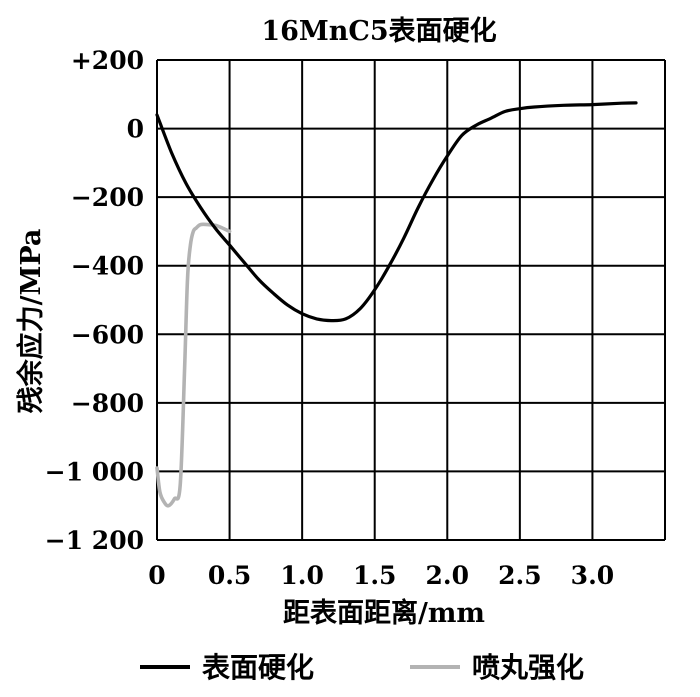  Describe the element at coordinates (135, 129) in the screenshot. I see `y-tick-label: 0` at that location.